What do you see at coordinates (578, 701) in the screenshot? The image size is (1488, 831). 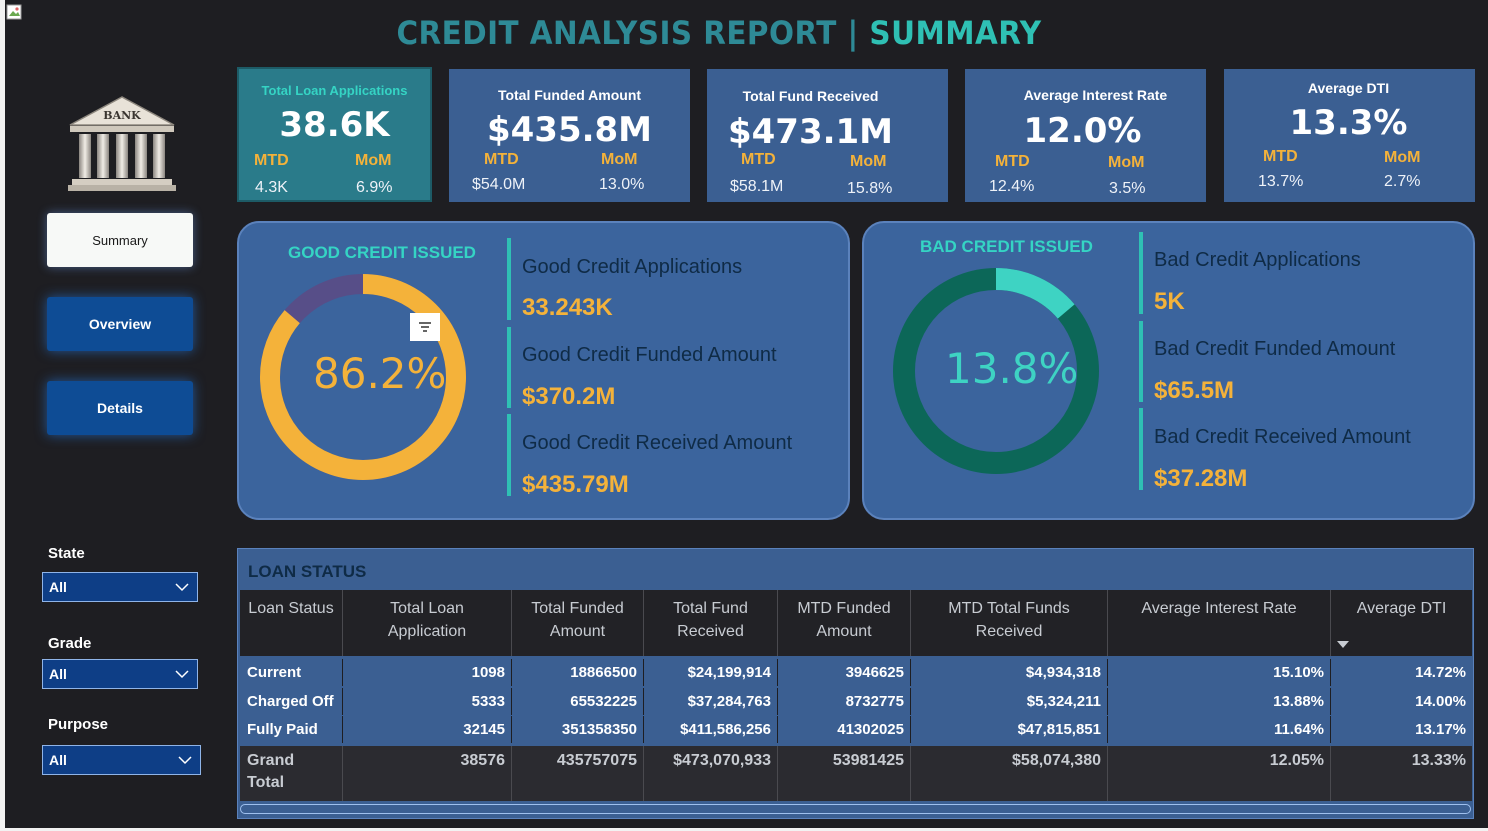 I see `cell-total-funded-amount: 65532225` at bounding box center [578, 701].